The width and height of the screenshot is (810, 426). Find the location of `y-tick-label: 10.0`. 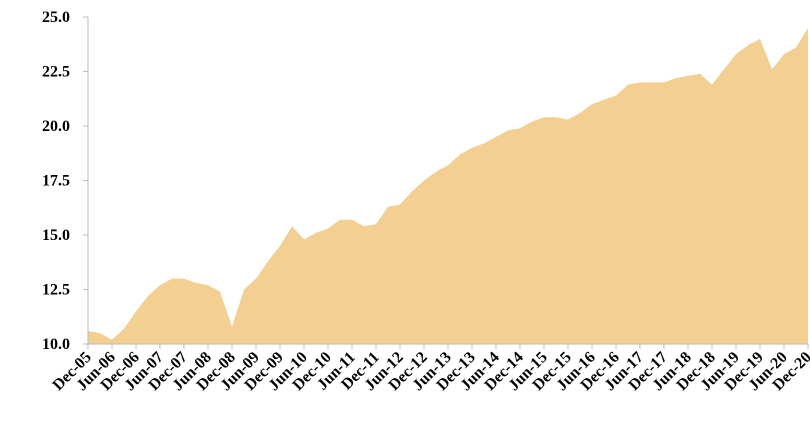

y-tick-label: 10.0 is located at coordinates (56, 344).